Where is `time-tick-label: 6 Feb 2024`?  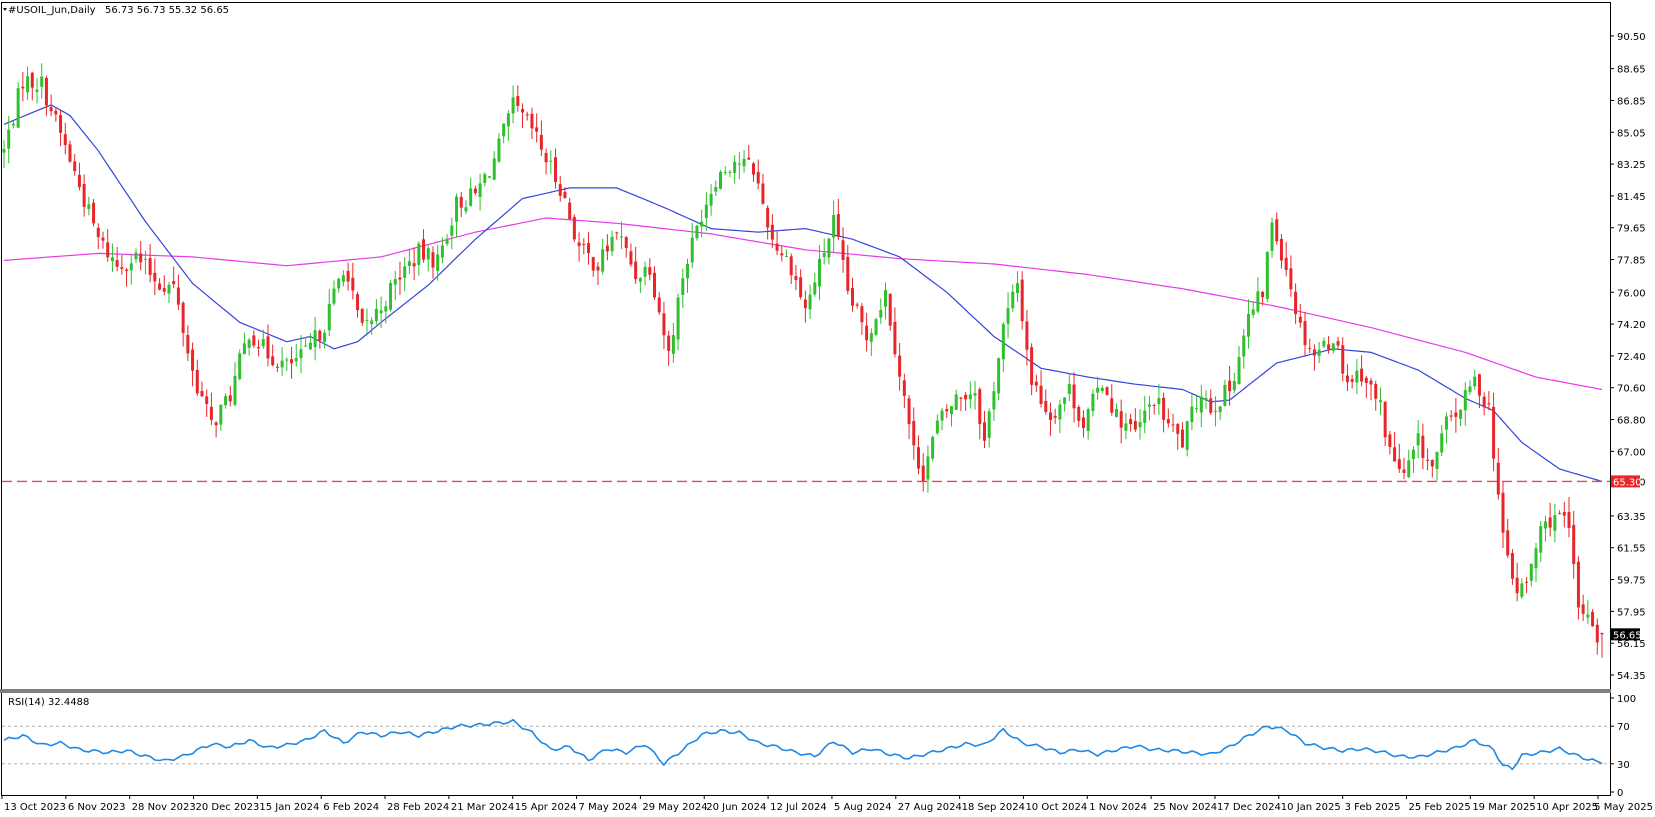 time-tick-label: 6 Feb 2024 is located at coordinates (351, 807).